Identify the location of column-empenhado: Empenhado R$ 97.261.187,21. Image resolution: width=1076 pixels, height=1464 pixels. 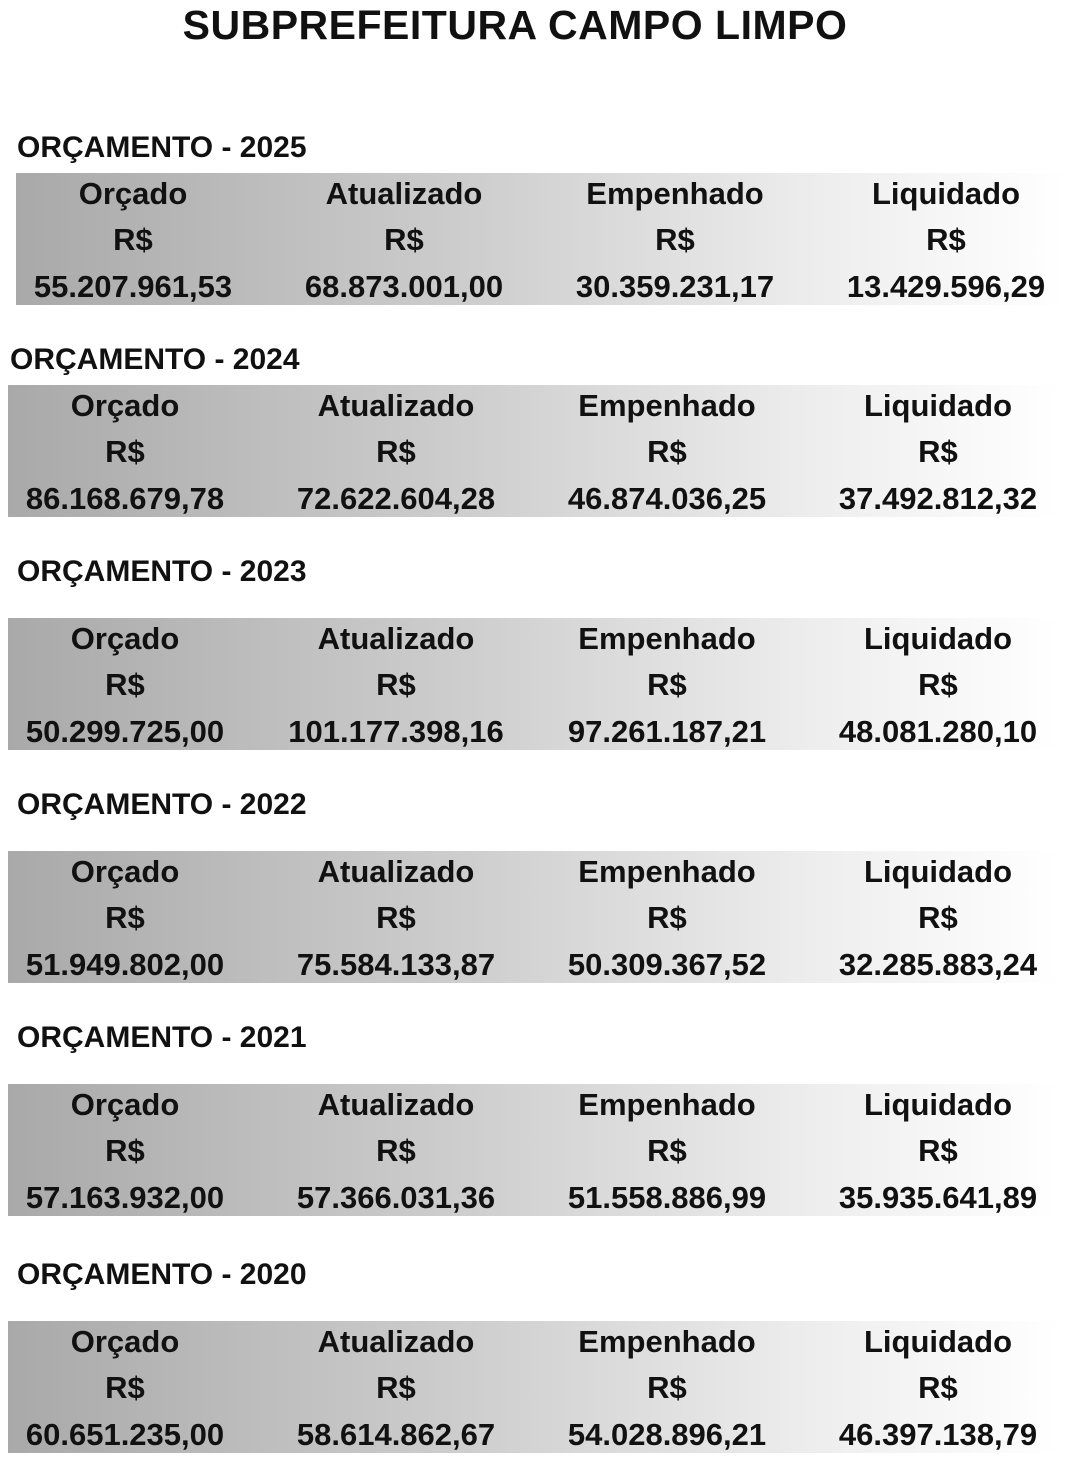
(667, 684).